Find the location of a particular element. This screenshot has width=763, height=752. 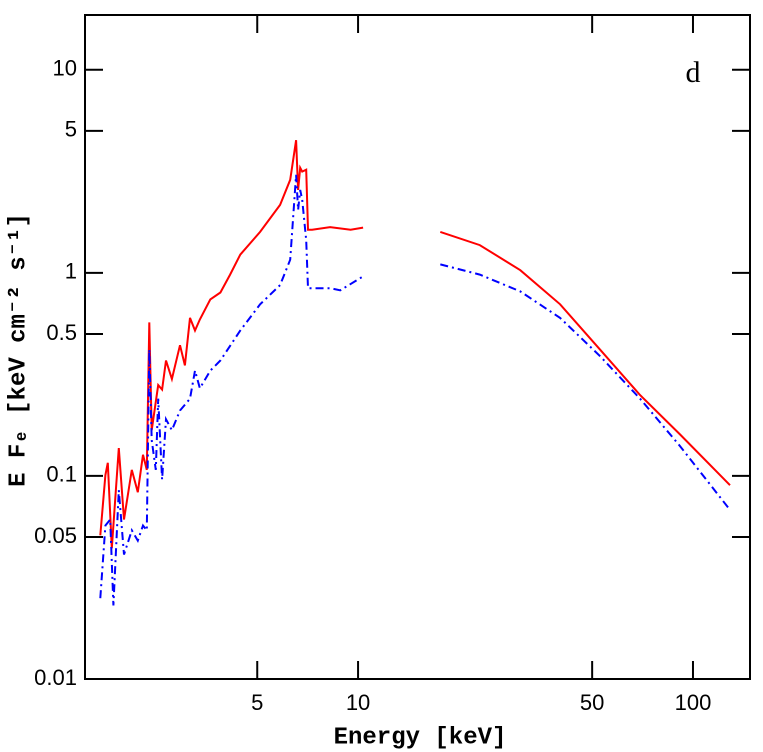

x-tick-label: 50 is located at coordinates (592, 702).